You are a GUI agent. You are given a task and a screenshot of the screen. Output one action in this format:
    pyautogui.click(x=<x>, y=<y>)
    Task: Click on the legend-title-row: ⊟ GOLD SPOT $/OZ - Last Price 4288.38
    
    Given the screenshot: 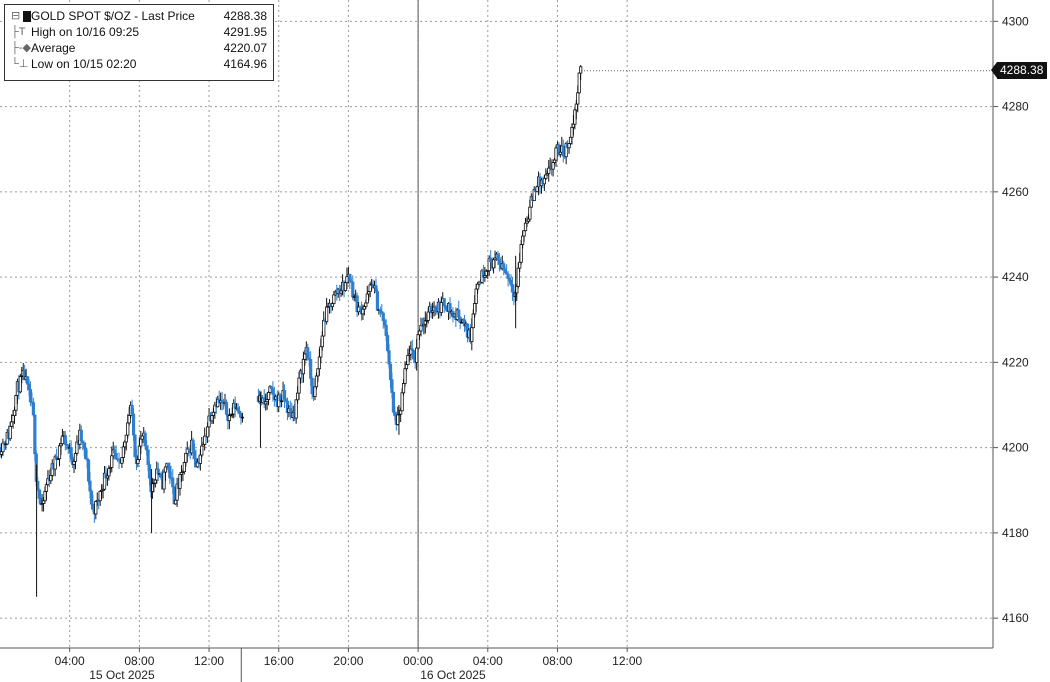 What is the action you would take?
    pyautogui.click(x=139, y=16)
    